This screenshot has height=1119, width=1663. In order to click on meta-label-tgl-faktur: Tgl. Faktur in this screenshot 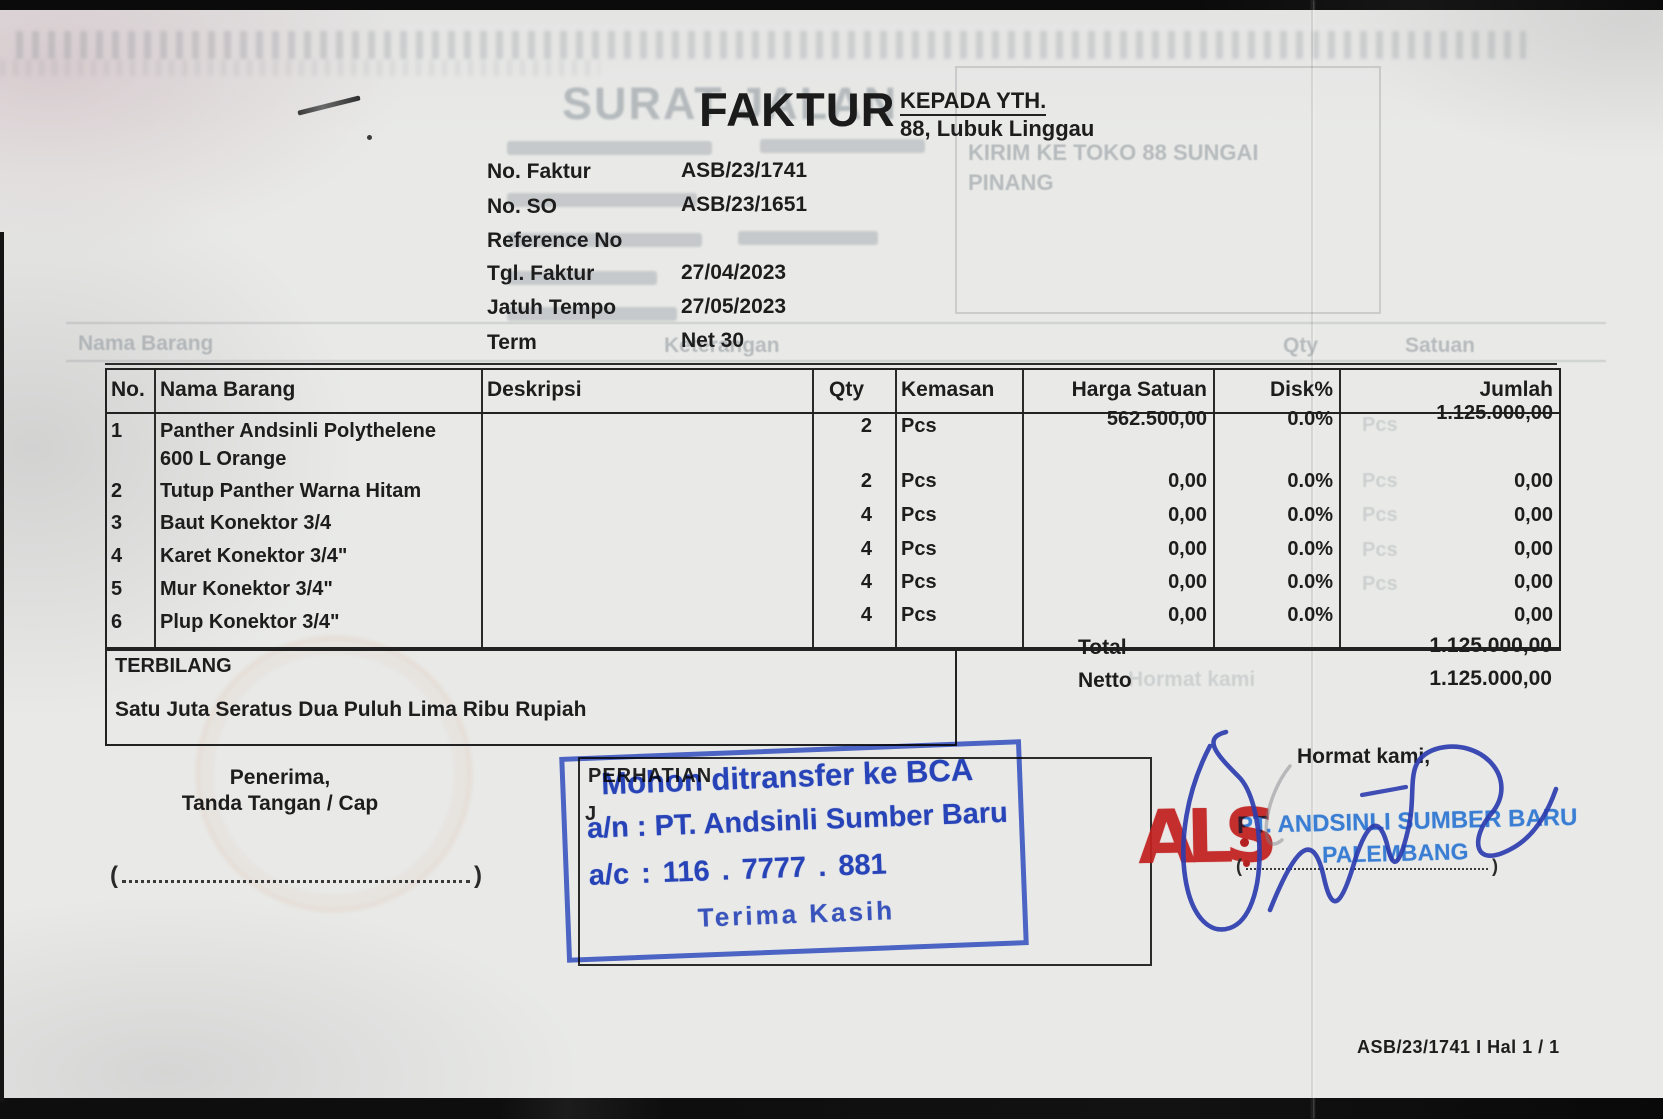, I will do `click(541, 273)`.